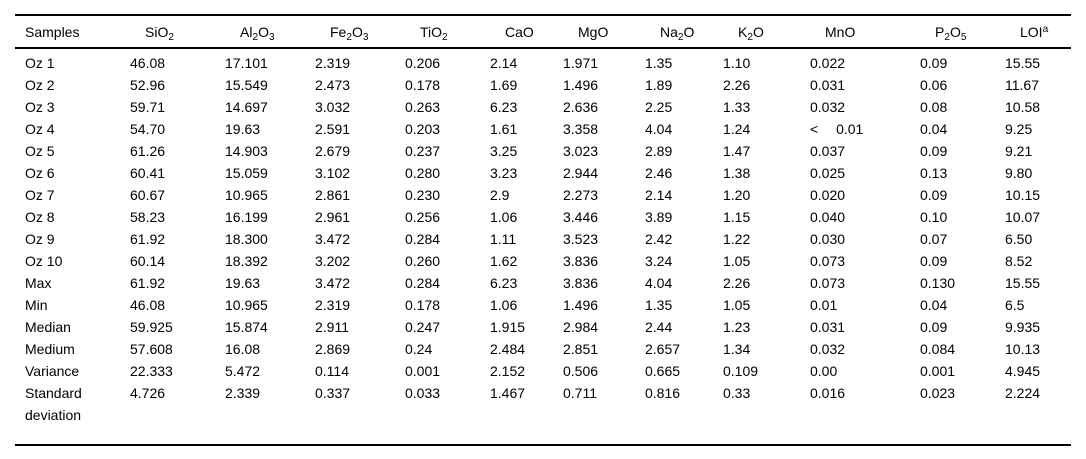  I want to click on value-cell: 9.80, so click(1019, 173).